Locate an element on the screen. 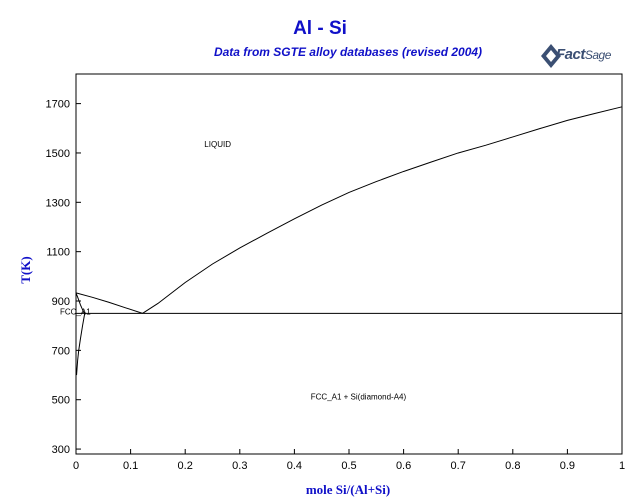  y-tick: 300 is located at coordinates (66, 450).